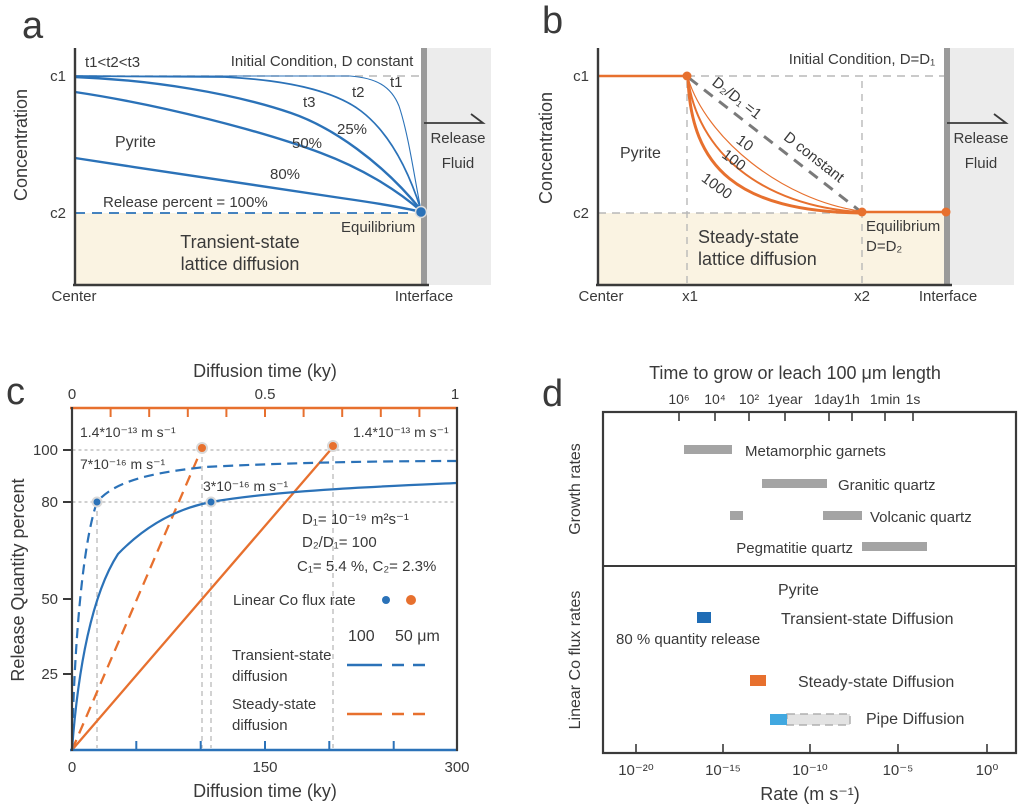 Image resolution: width=1029 pixels, height=811 pixels. I want to click on panel-b-equilibrium-label2: D=D₂, so click(884, 246).